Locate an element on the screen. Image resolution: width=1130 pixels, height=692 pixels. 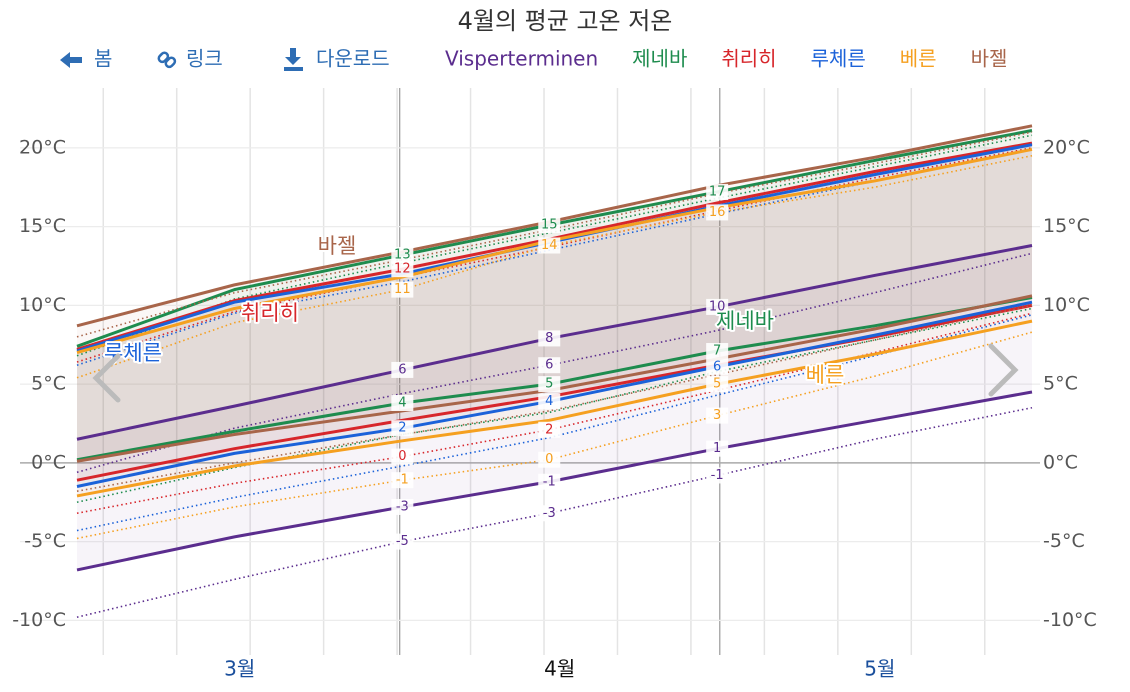
y-tick-label-right: 5°C is located at coordinates (1060, 384).